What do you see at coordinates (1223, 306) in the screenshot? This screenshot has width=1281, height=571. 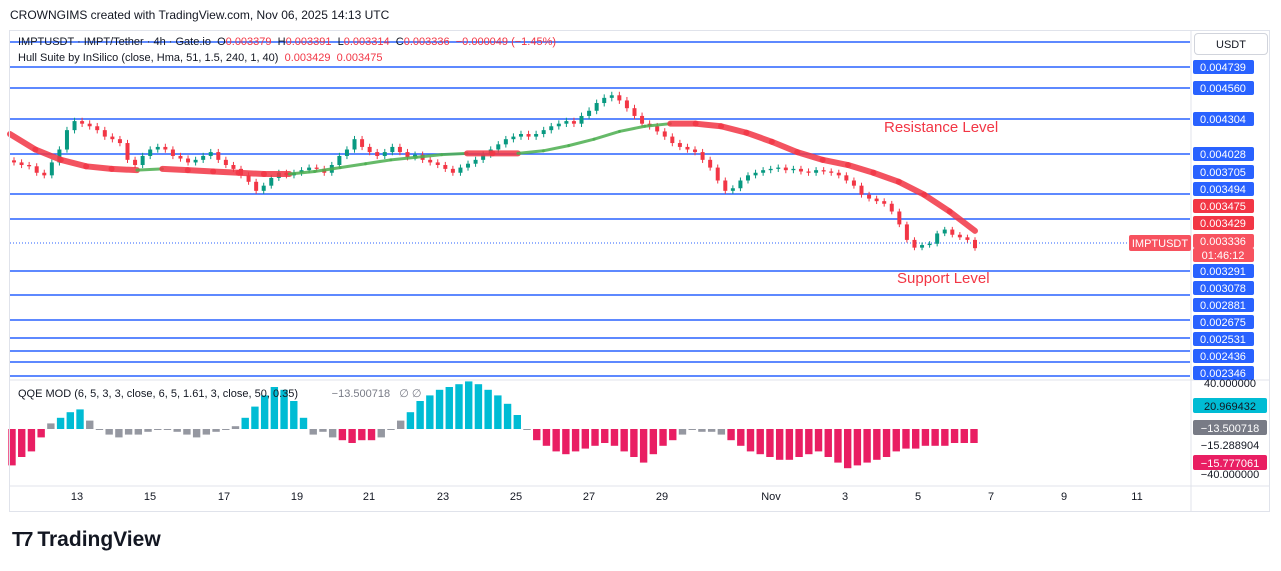 I see `price-label: 0.002881` at bounding box center [1223, 306].